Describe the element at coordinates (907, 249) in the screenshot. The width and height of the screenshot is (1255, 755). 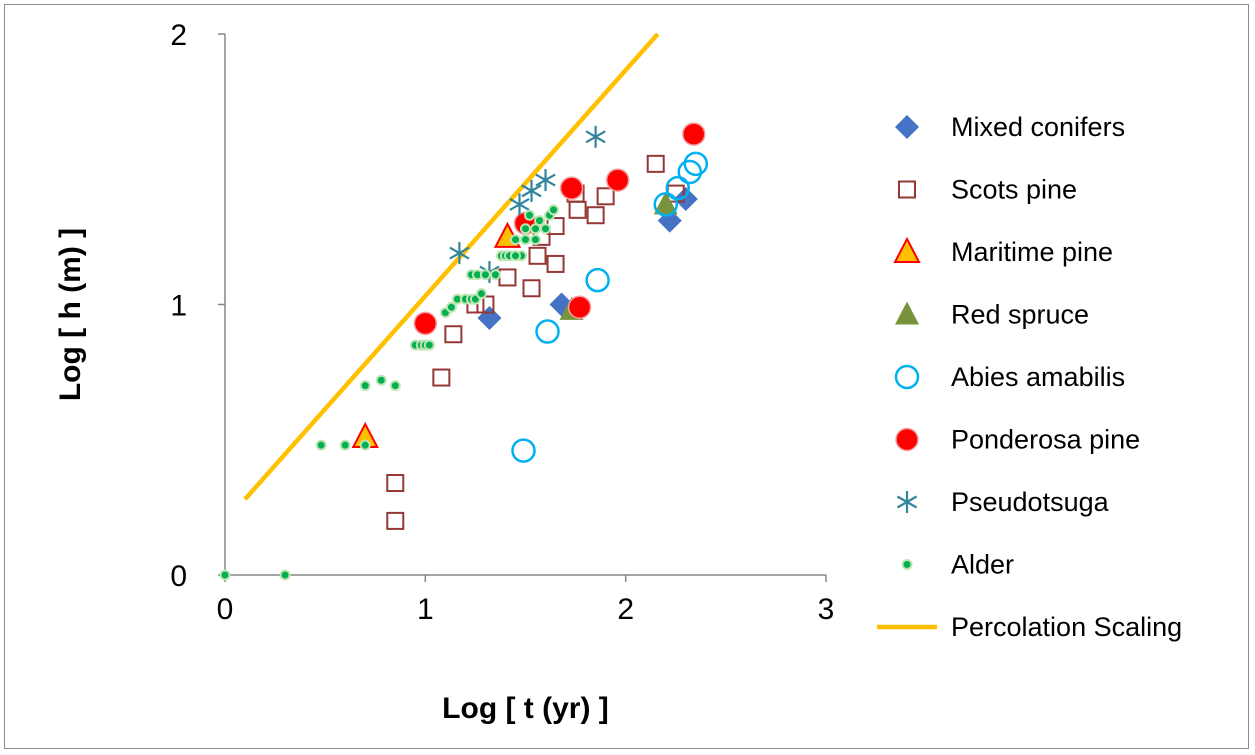
I see `legend-marker-maritime-pine` at that location.